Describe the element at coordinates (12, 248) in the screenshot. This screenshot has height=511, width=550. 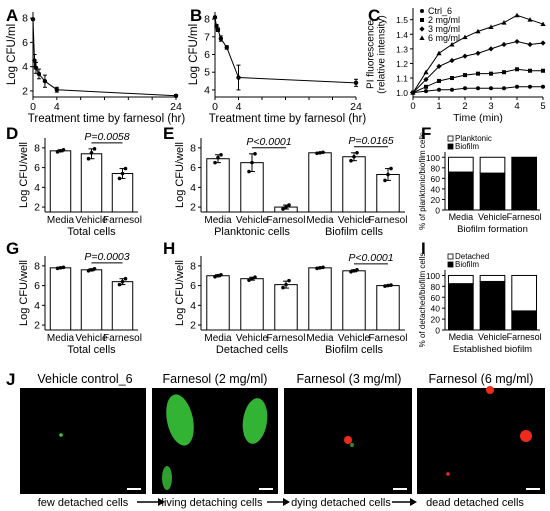
I see `panel-letter-g: G` at that location.